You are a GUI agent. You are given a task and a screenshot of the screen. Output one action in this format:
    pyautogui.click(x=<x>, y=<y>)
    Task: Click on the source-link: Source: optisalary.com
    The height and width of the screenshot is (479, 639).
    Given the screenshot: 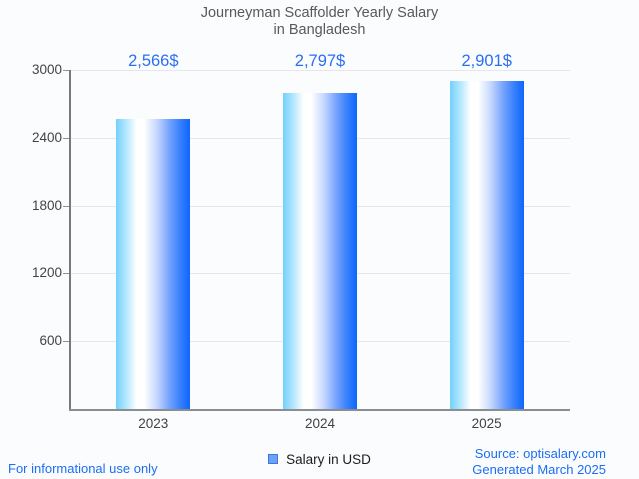 What is the action you would take?
    pyautogui.click(x=540, y=453)
    